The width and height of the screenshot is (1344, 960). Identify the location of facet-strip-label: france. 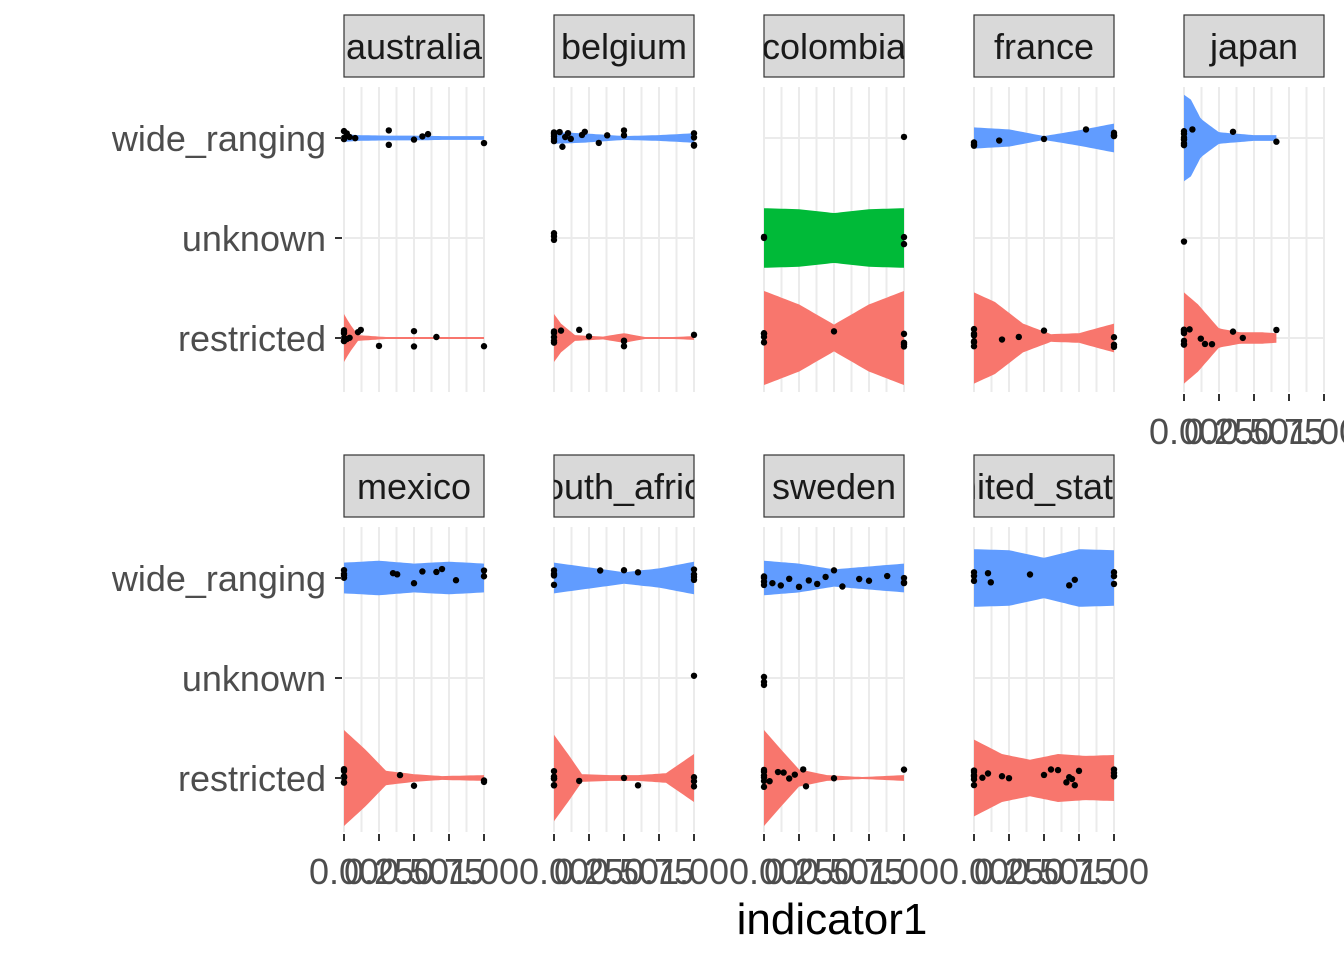
(1044, 46).